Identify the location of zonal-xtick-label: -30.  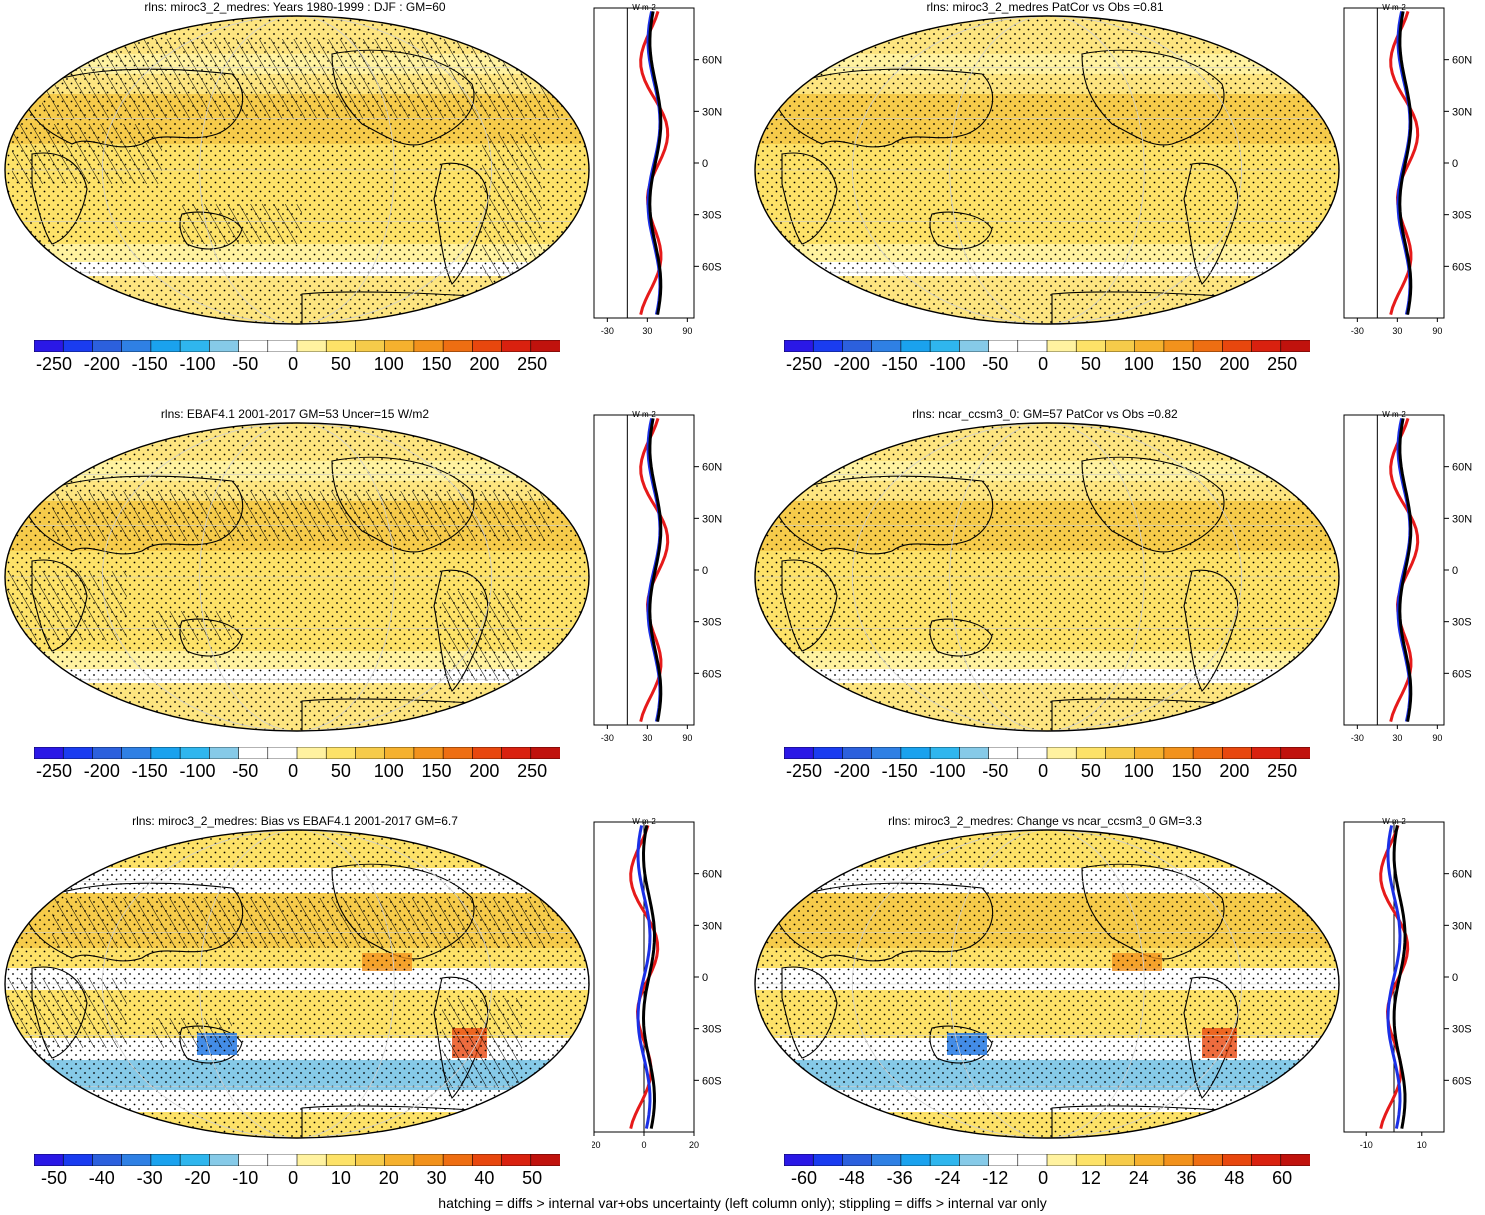
(1357, 331).